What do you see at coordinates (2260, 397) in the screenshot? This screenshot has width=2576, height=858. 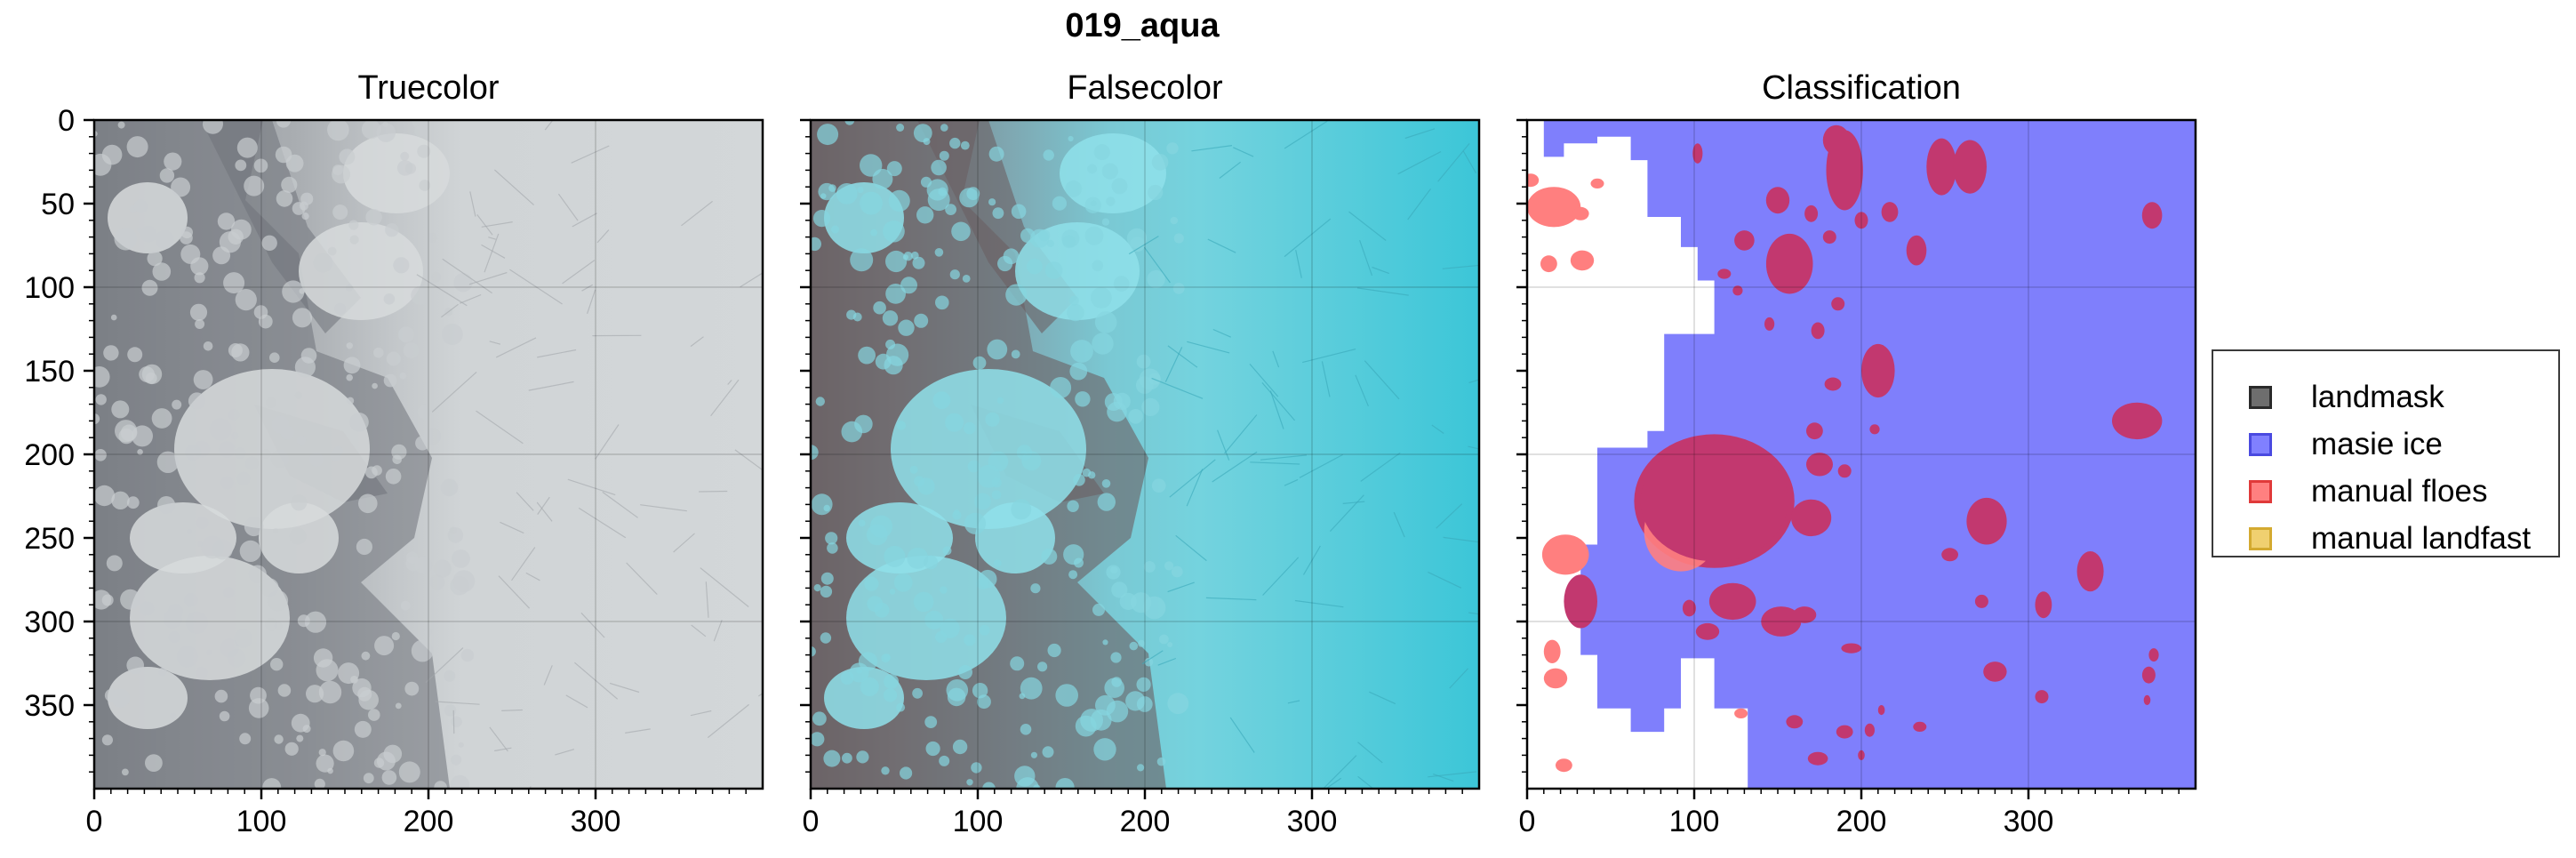 I see `legend-swatch-landmask` at bounding box center [2260, 397].